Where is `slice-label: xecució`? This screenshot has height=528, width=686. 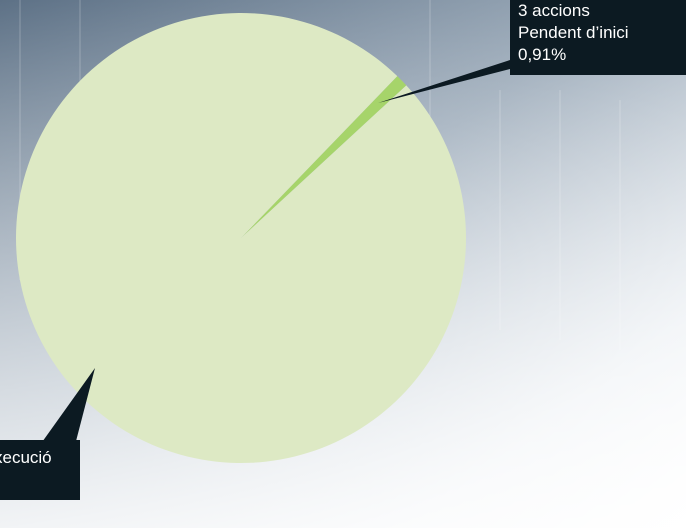
slice-label: xecució is located at coordinates (26, 457).